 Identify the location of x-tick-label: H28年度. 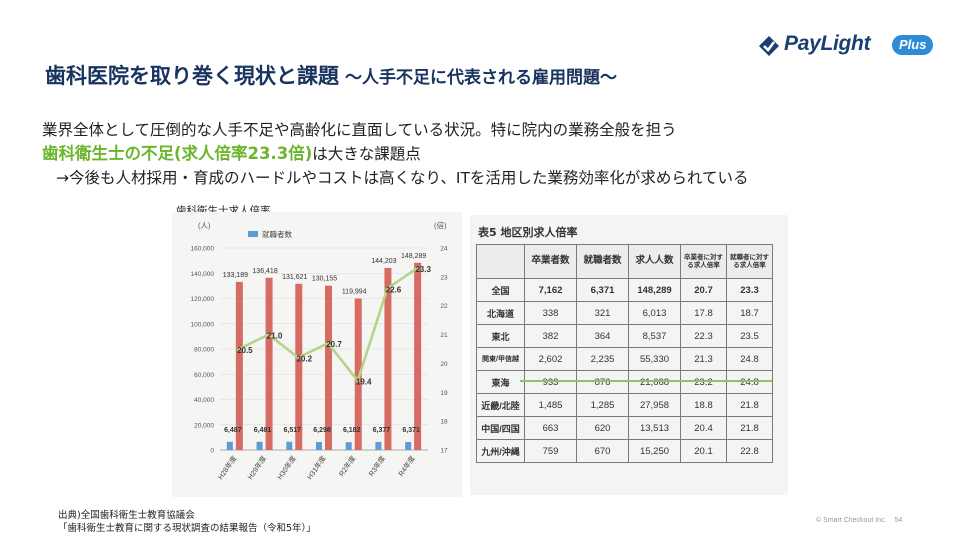
(227, 467).